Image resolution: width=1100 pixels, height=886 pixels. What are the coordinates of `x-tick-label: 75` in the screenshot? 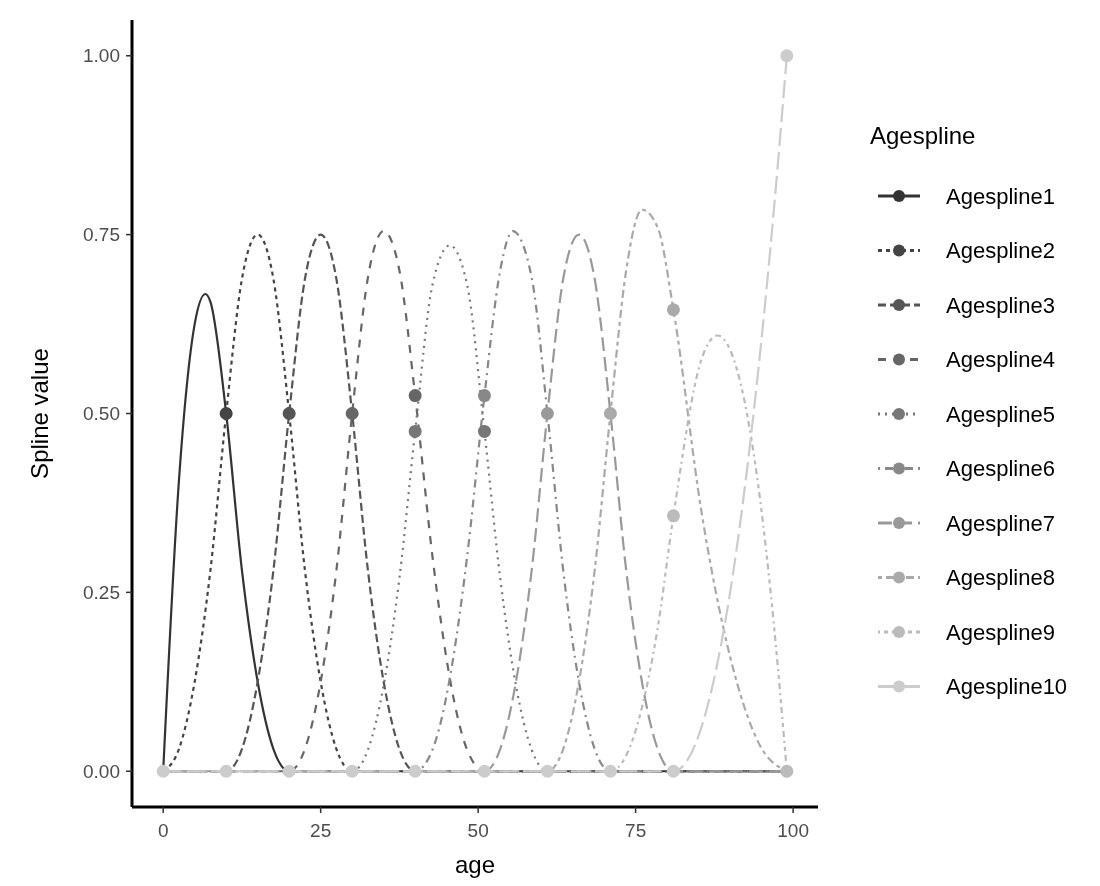 It's located at (636, 830).